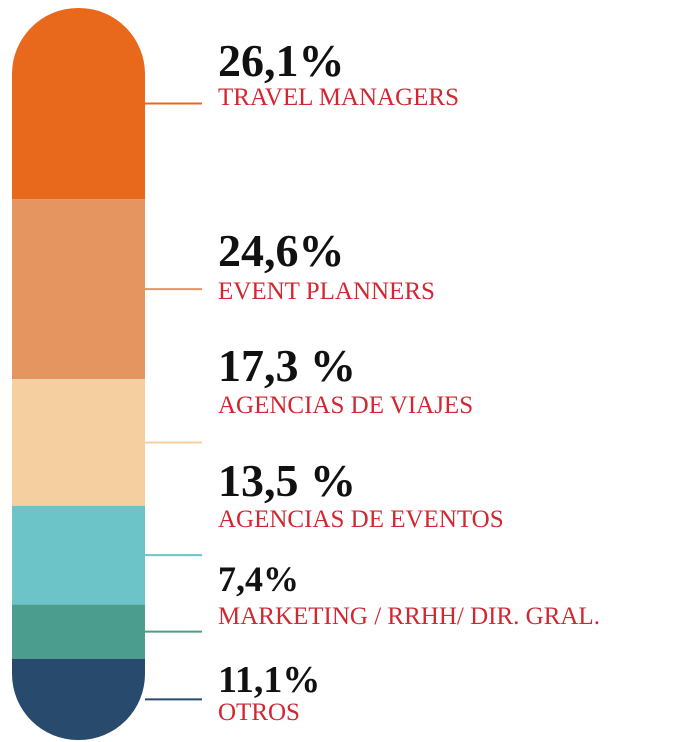 The image size is (675, 742). I want to click on value-label: 17,3 %, so click(287, 365).